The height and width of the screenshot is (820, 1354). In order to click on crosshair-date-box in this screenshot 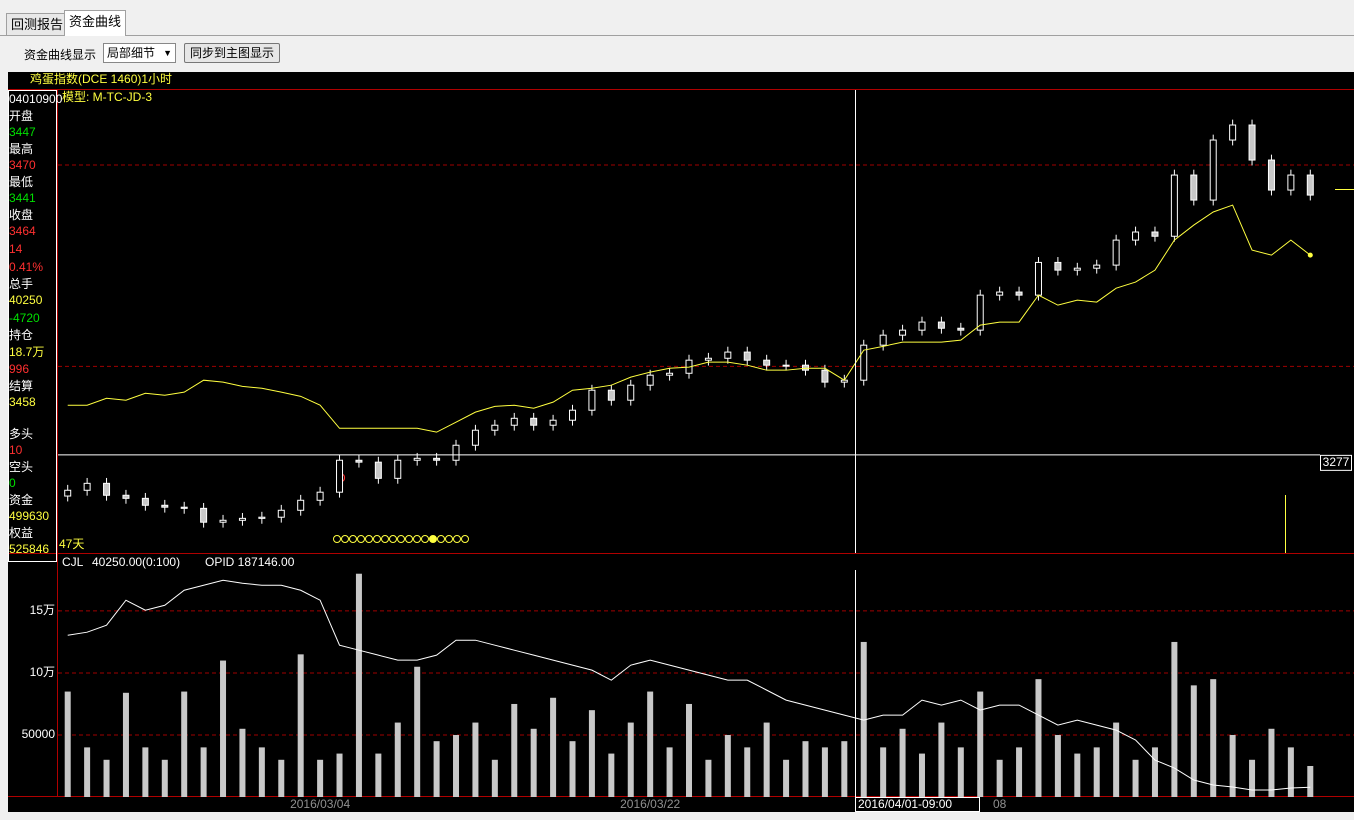, I will do `click(917, 804)`.